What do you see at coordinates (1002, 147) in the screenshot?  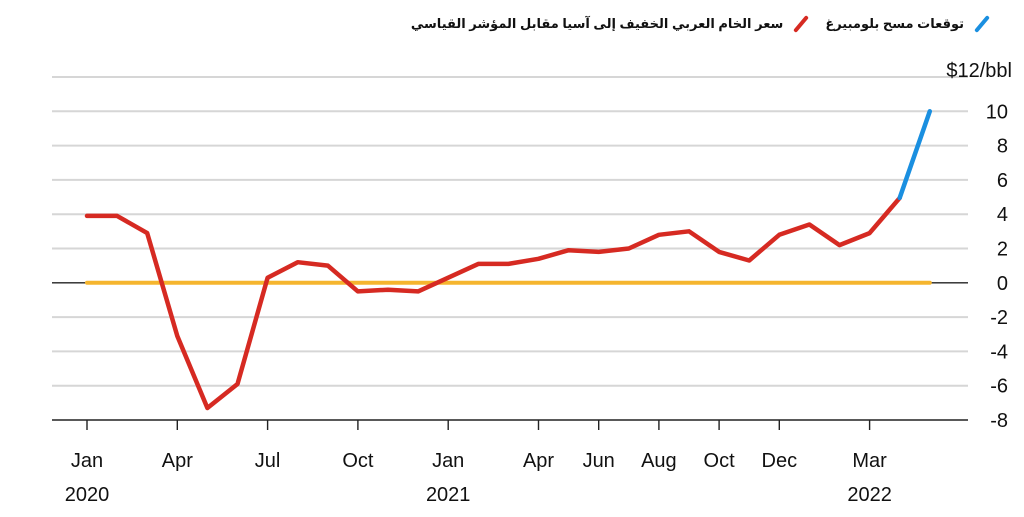 I see `y-tick-label: 8` at bounding box center [1002, 147].